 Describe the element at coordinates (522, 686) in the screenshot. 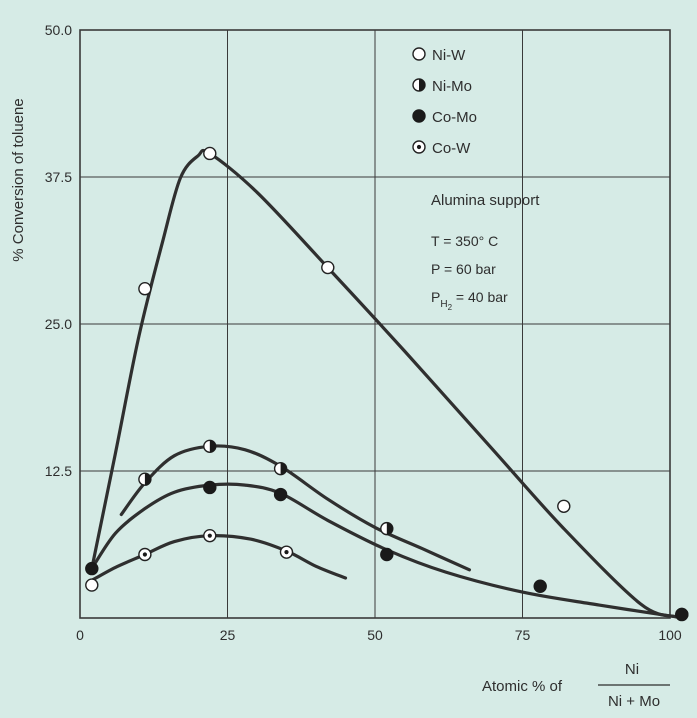

I see `x-axis-title-text: Atomic % of` at that location.